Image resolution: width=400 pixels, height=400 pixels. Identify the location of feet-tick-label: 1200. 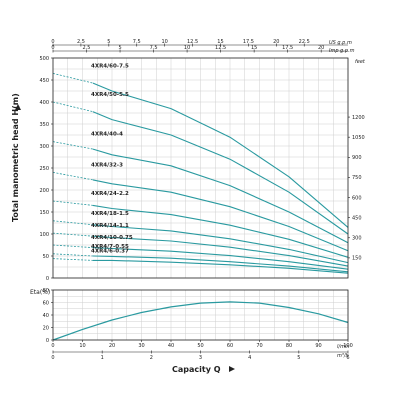
(358, 118).